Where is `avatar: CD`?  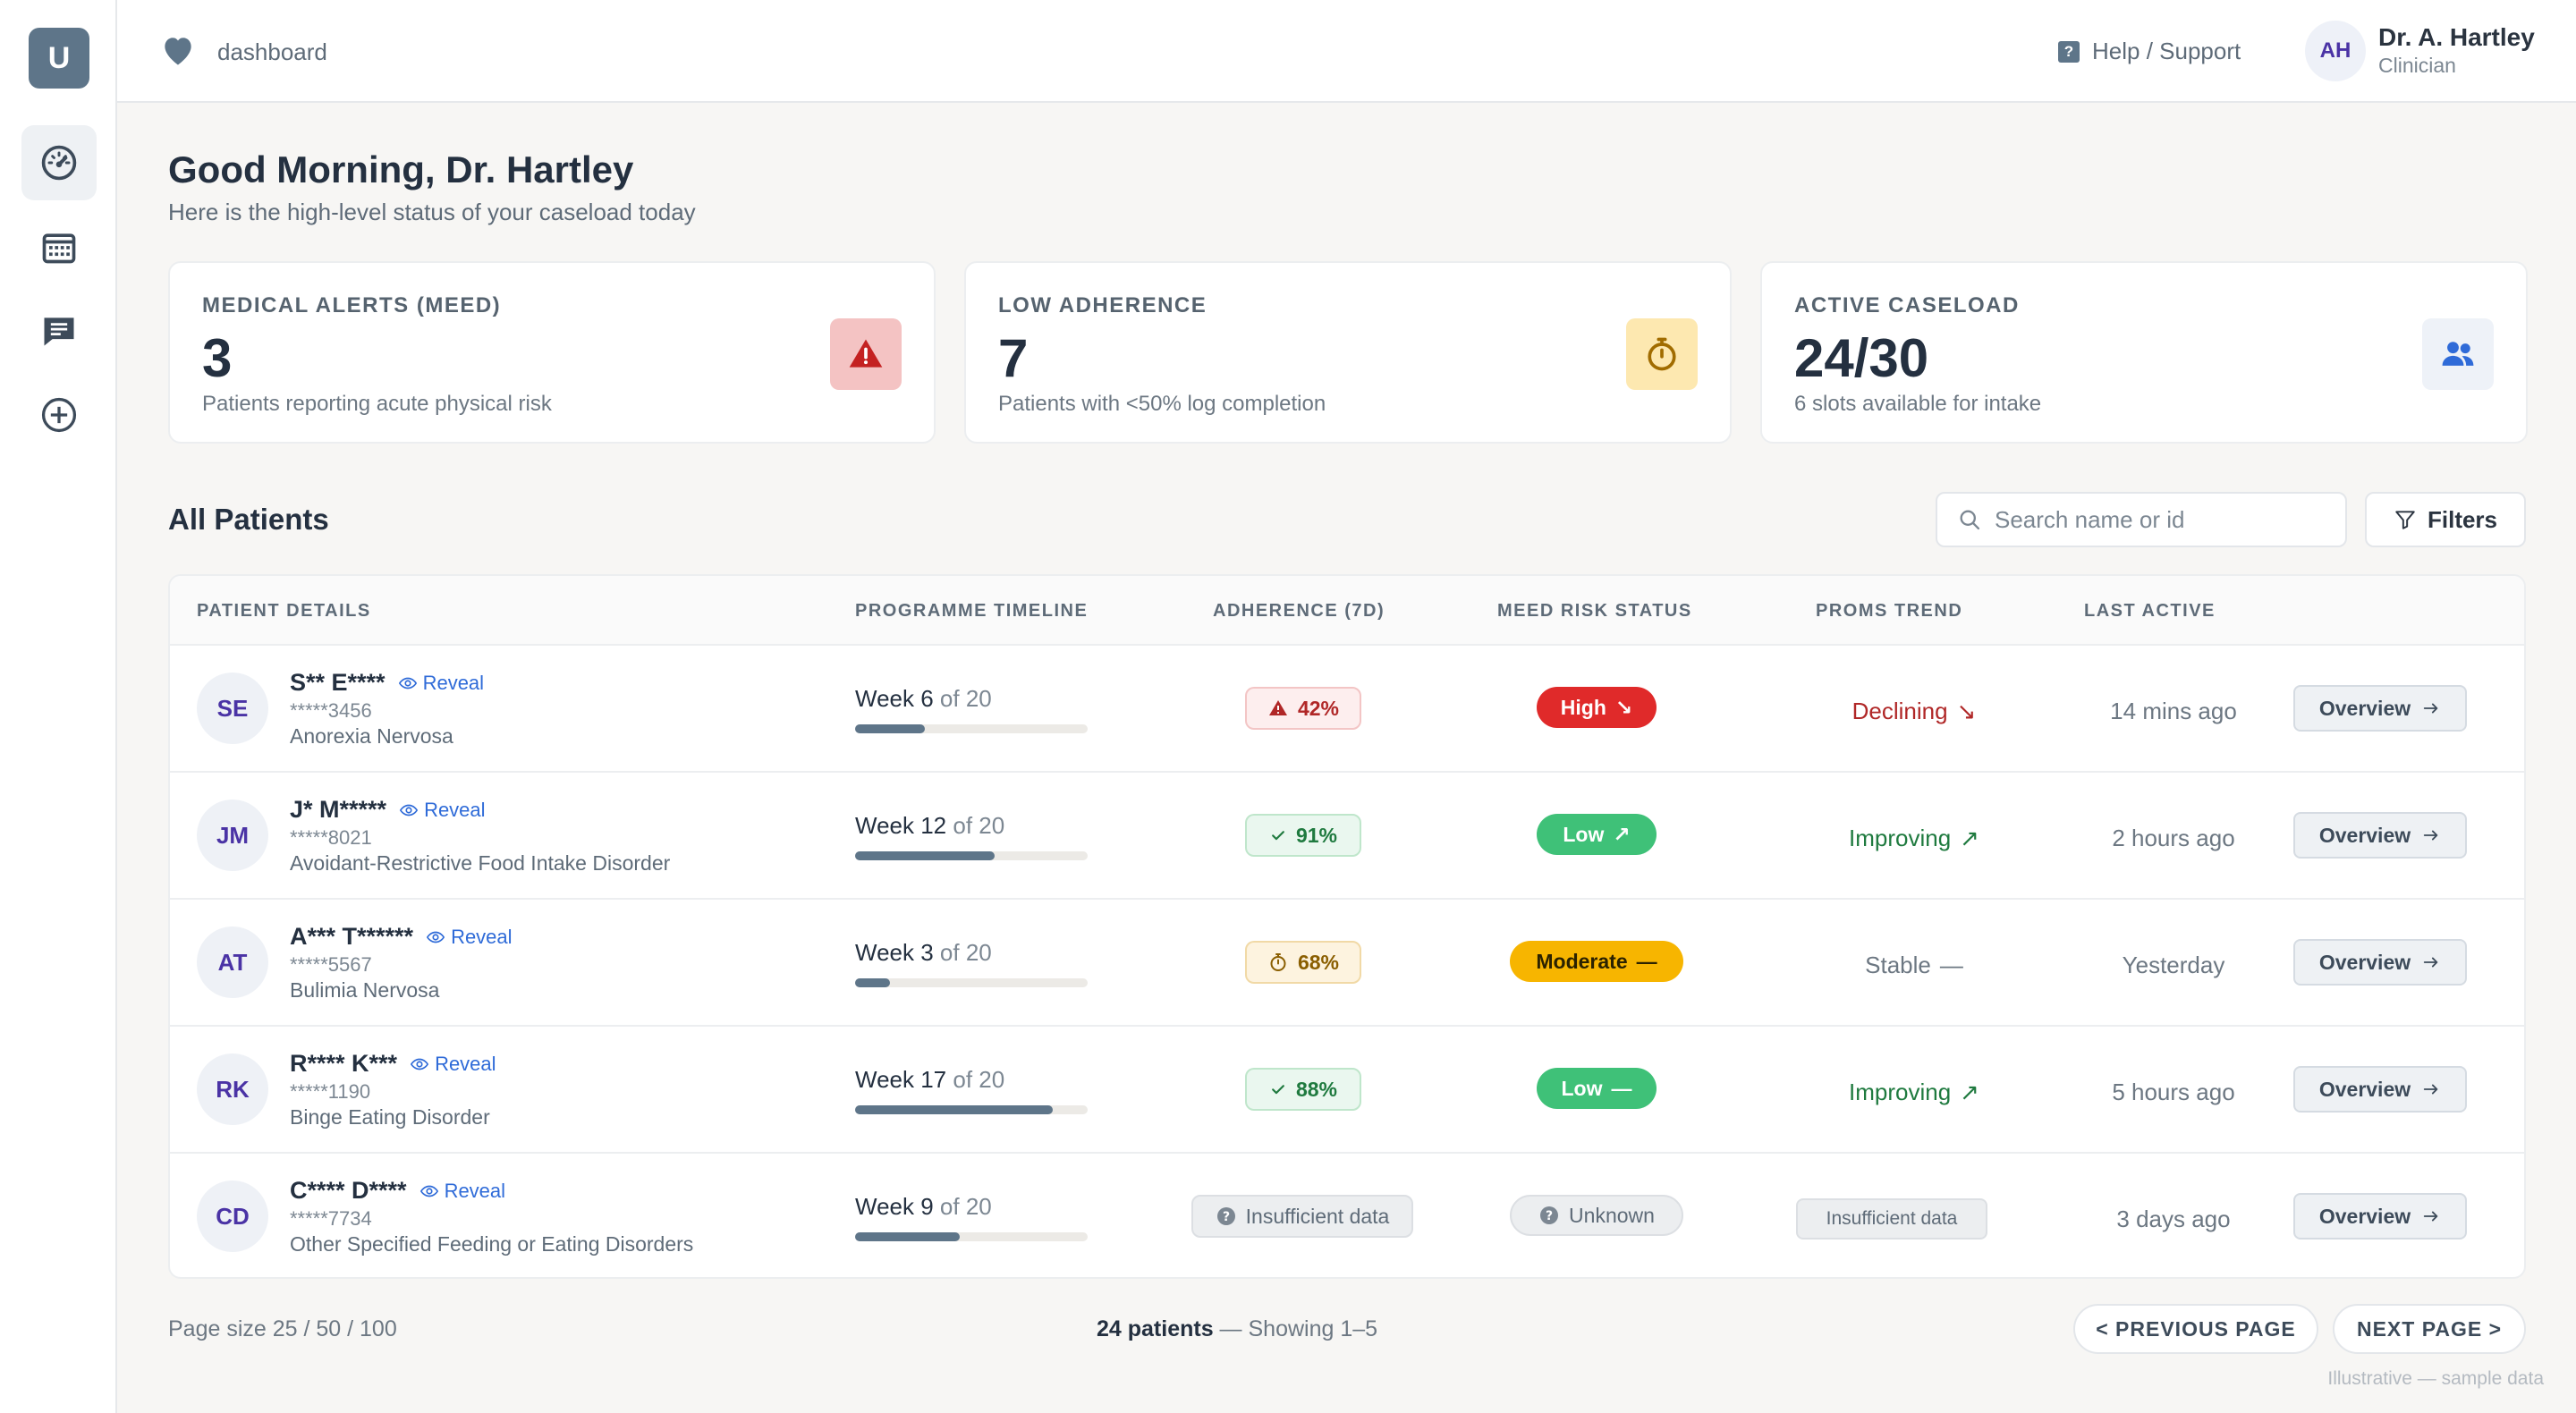
avatar: CD is located at coordinates (232, 1216).